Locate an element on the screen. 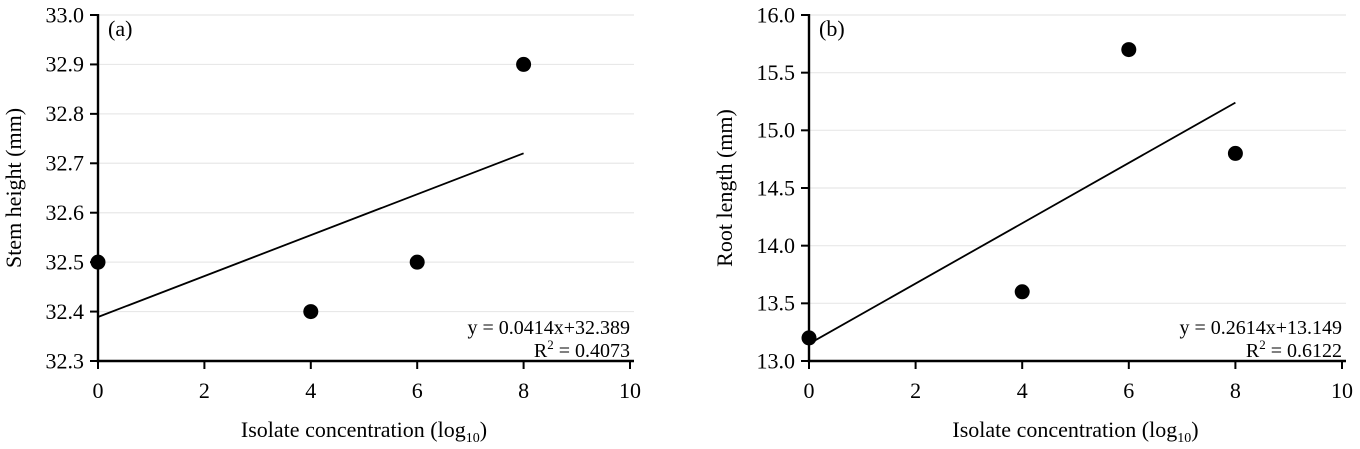  y-tick-label: 32.6 is located at coordinates (65, 212).